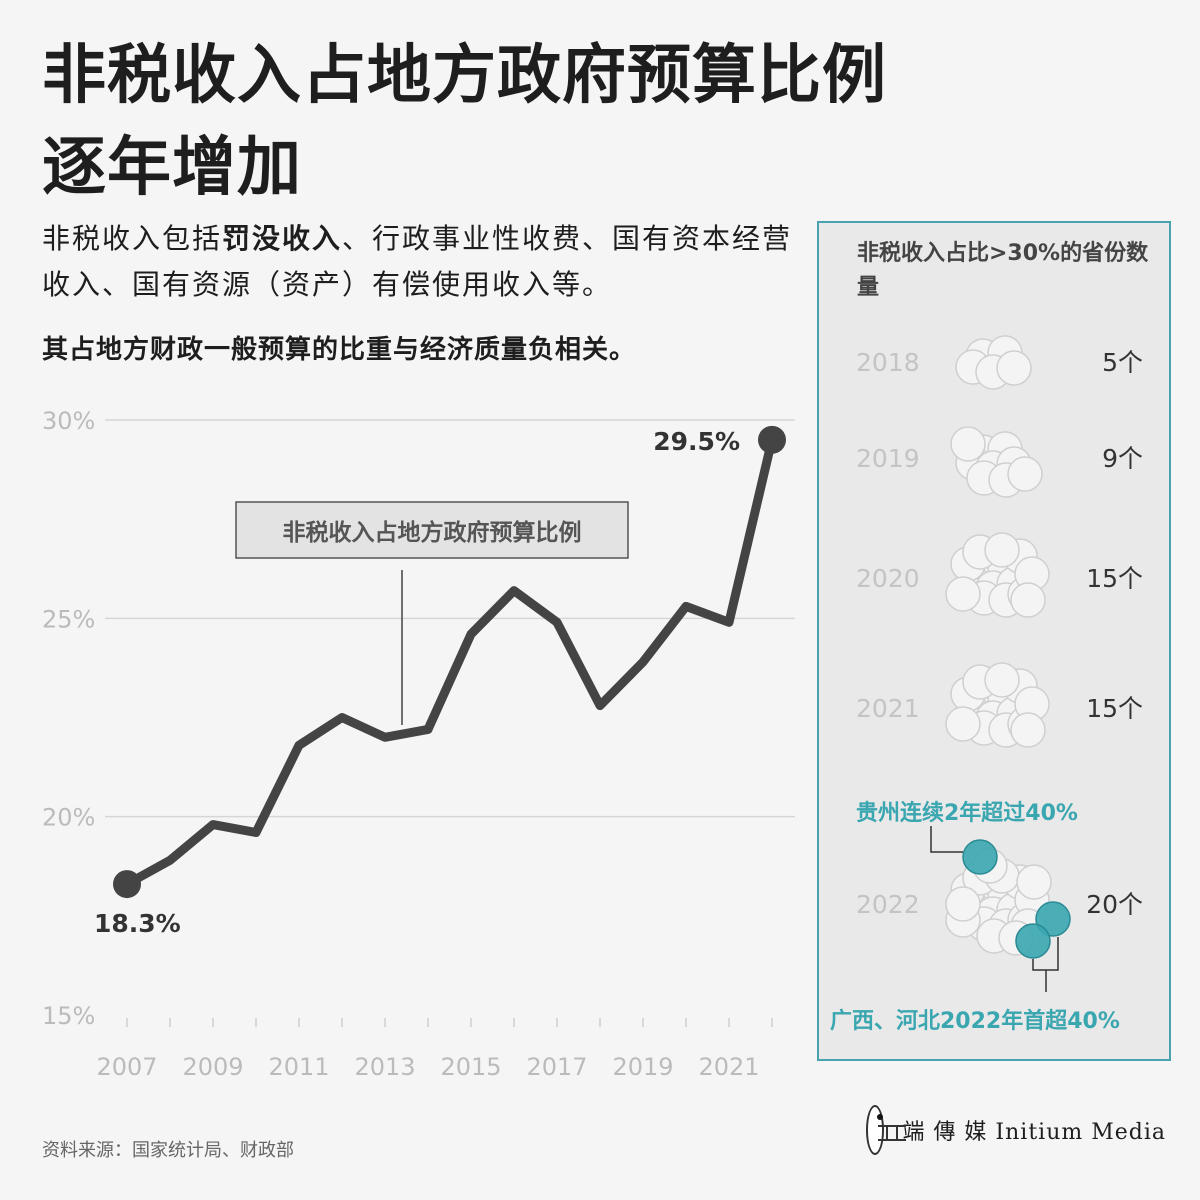  Describe the element at coordinates (888, 708) in the screenshot. I see `bubble-row-year: 2021` at that location.